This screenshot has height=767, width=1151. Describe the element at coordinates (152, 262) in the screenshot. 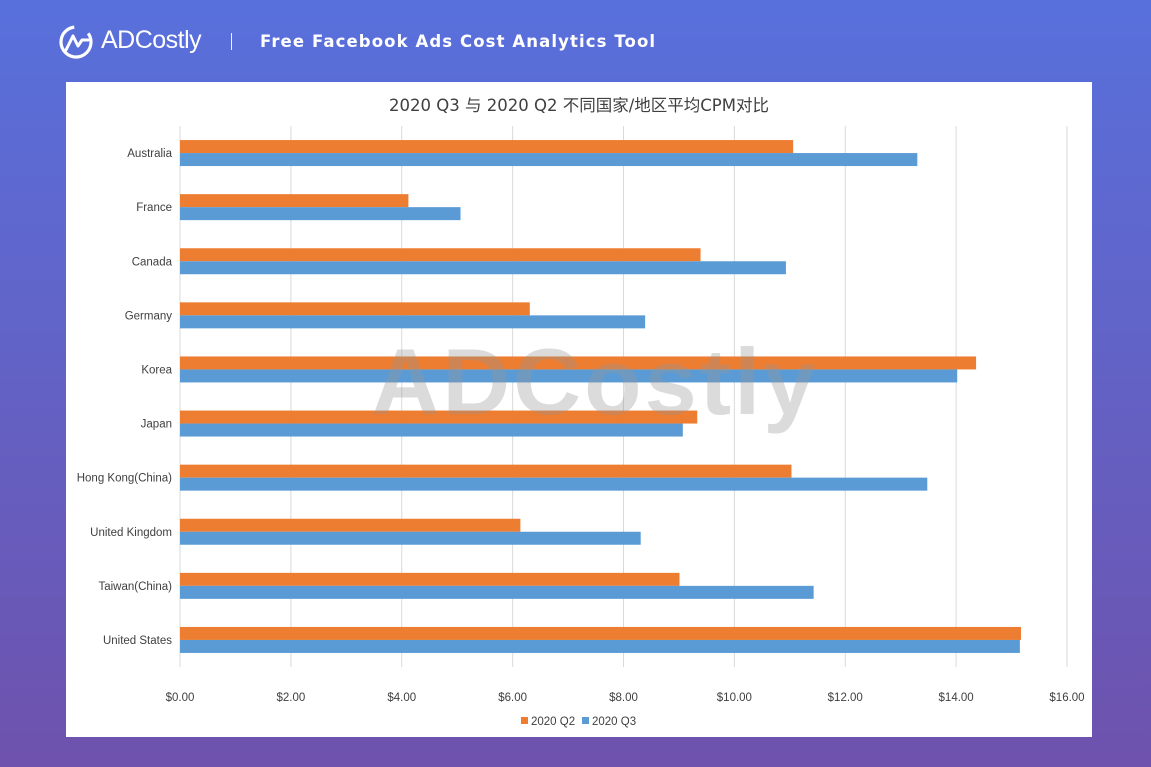

I see `category-label: Canada` at that location.